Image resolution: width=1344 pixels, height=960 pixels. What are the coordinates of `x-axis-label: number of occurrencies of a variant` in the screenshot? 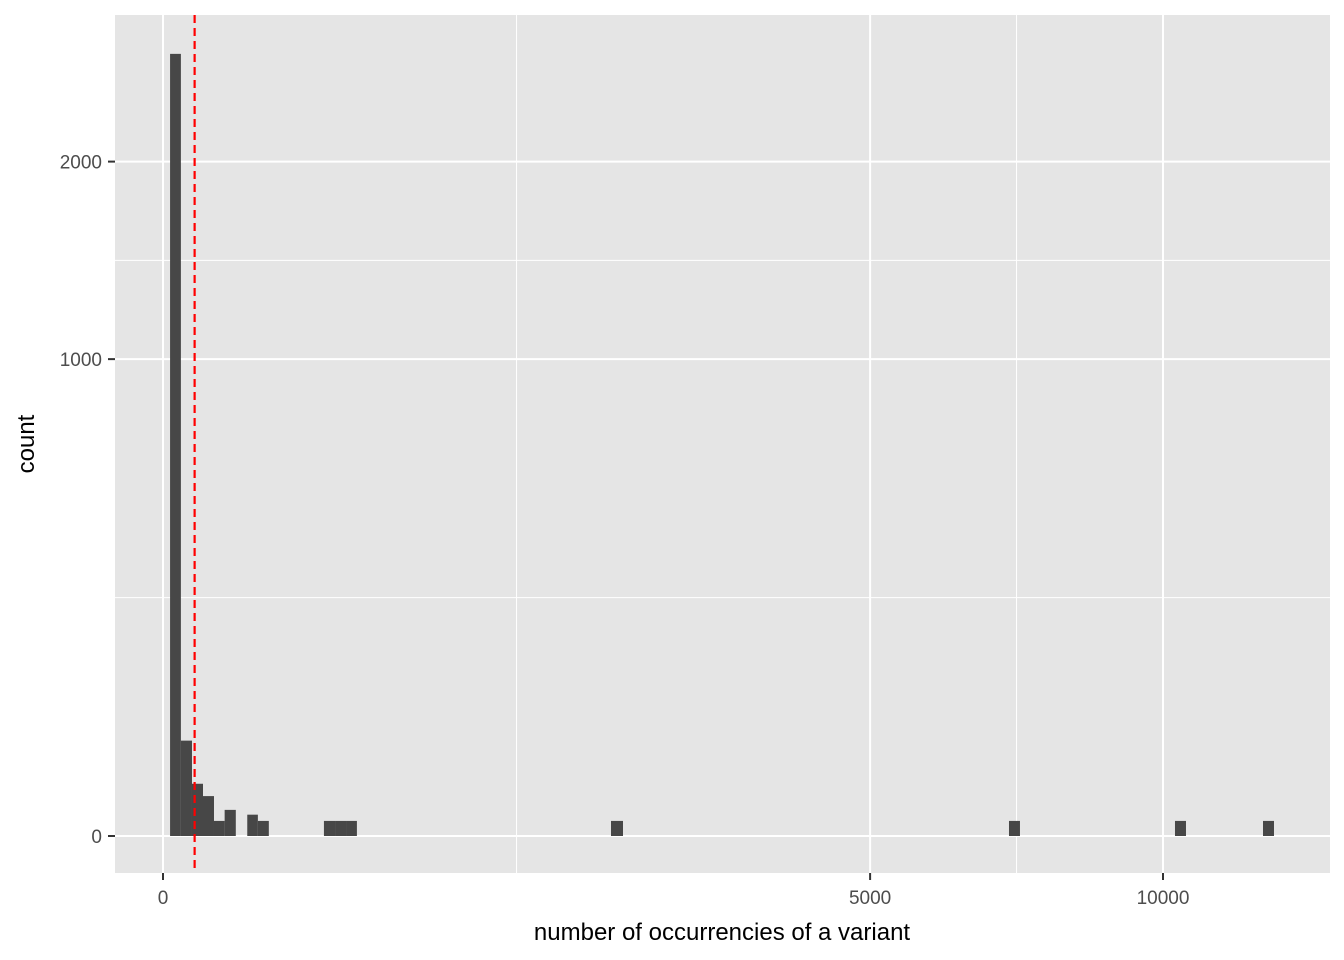 It's located at (722, 932).